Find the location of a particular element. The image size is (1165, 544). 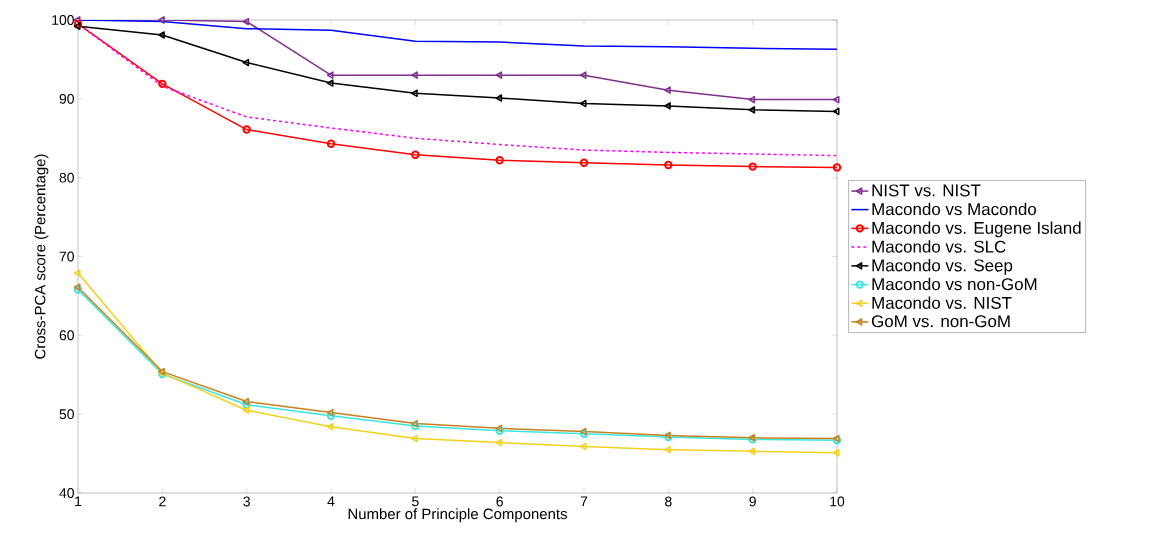

y-tick-label: 60 is located at coordinates (66, 335).